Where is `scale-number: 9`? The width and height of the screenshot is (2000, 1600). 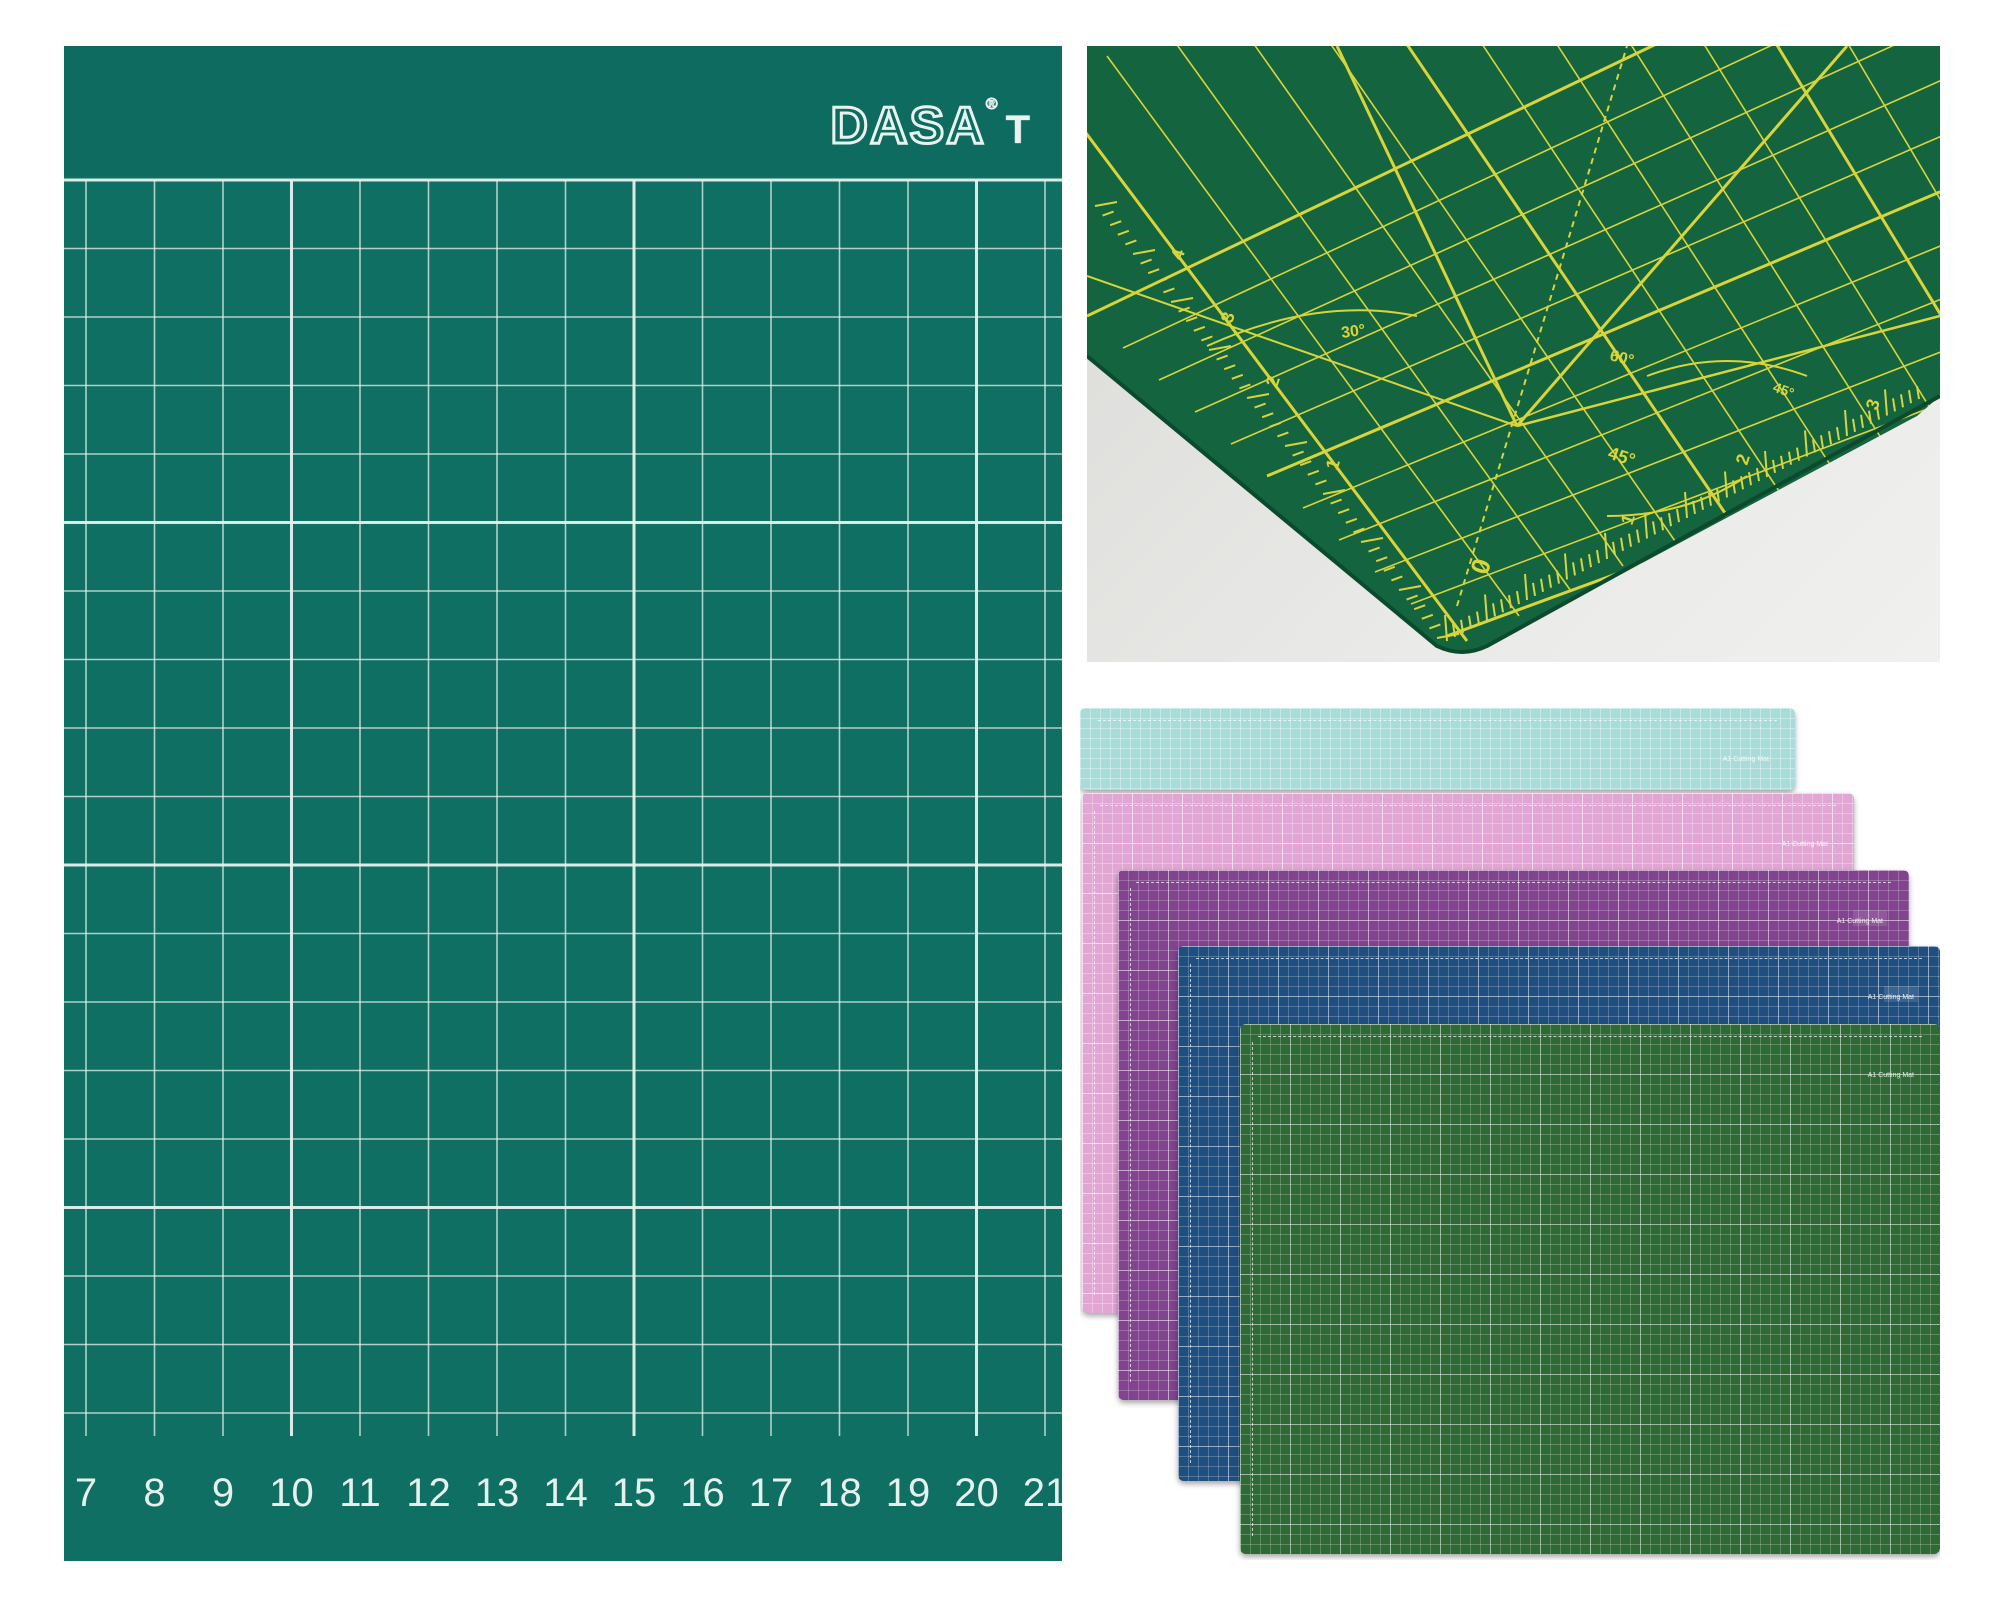 scale-number: 9 is located at coordinates (223, 1493).